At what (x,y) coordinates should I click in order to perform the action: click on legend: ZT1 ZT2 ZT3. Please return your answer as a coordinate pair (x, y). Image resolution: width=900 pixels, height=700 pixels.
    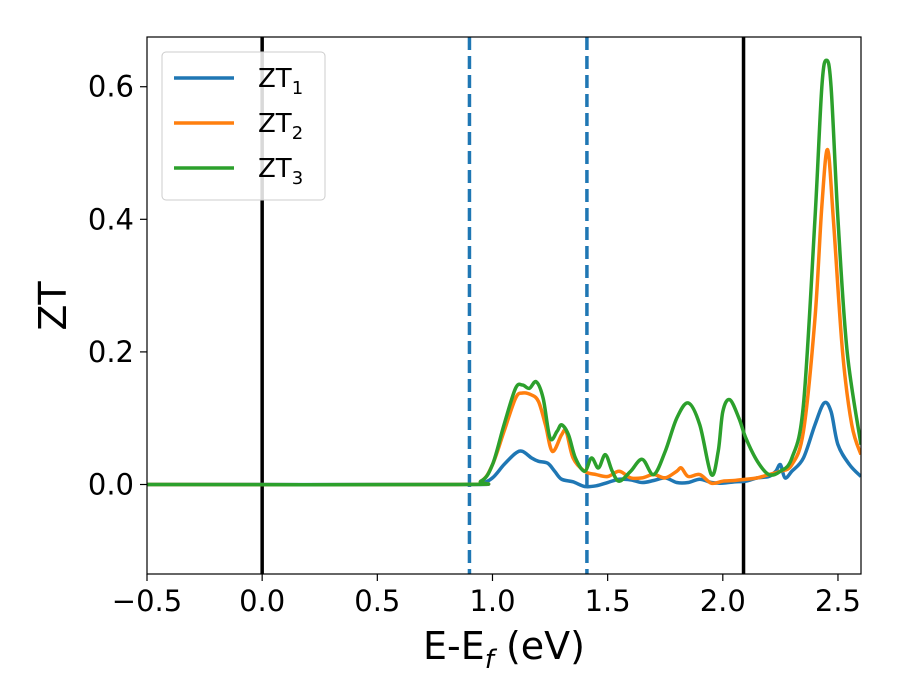
    Looking at the image, I should click on (243, 126).